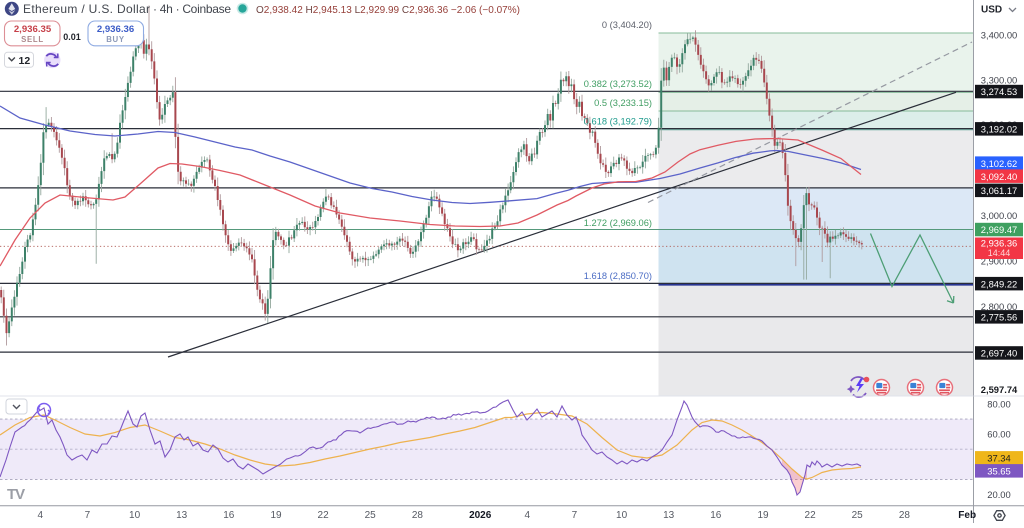 This screenshot has width=1024, height=528. What do you see at coordinates (25, 61) in the screenshot?
I see `svg-text: 12` at bounding box center [25, 61].